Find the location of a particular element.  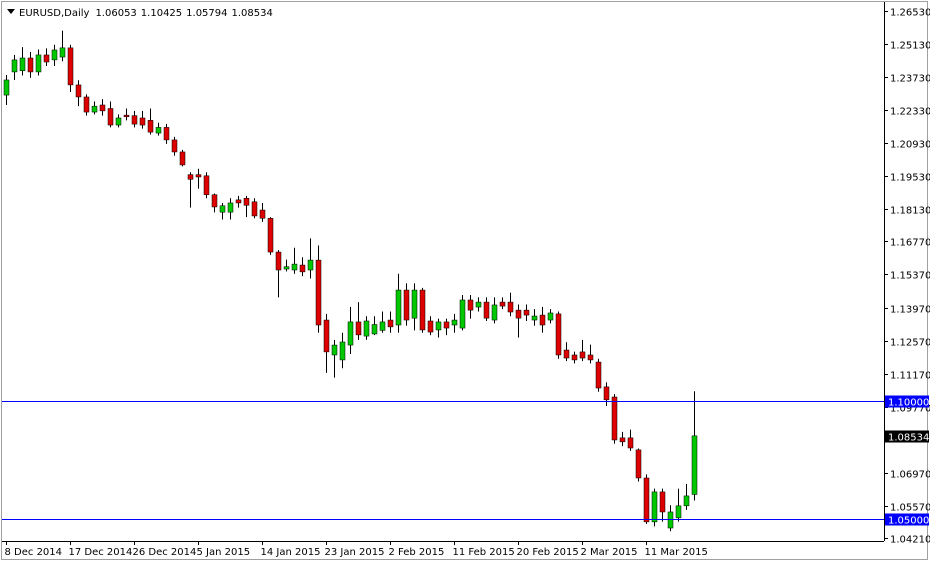

price-label: 1.10000 is located at coordinates (908, 403).